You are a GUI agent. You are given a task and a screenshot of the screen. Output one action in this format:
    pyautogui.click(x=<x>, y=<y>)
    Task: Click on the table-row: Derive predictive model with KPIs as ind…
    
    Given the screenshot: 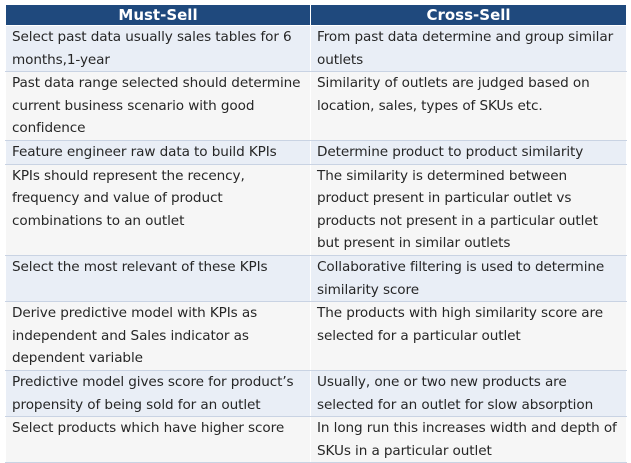 What is the action you would take?
    pyautogui.click(x=316, y=336)
    